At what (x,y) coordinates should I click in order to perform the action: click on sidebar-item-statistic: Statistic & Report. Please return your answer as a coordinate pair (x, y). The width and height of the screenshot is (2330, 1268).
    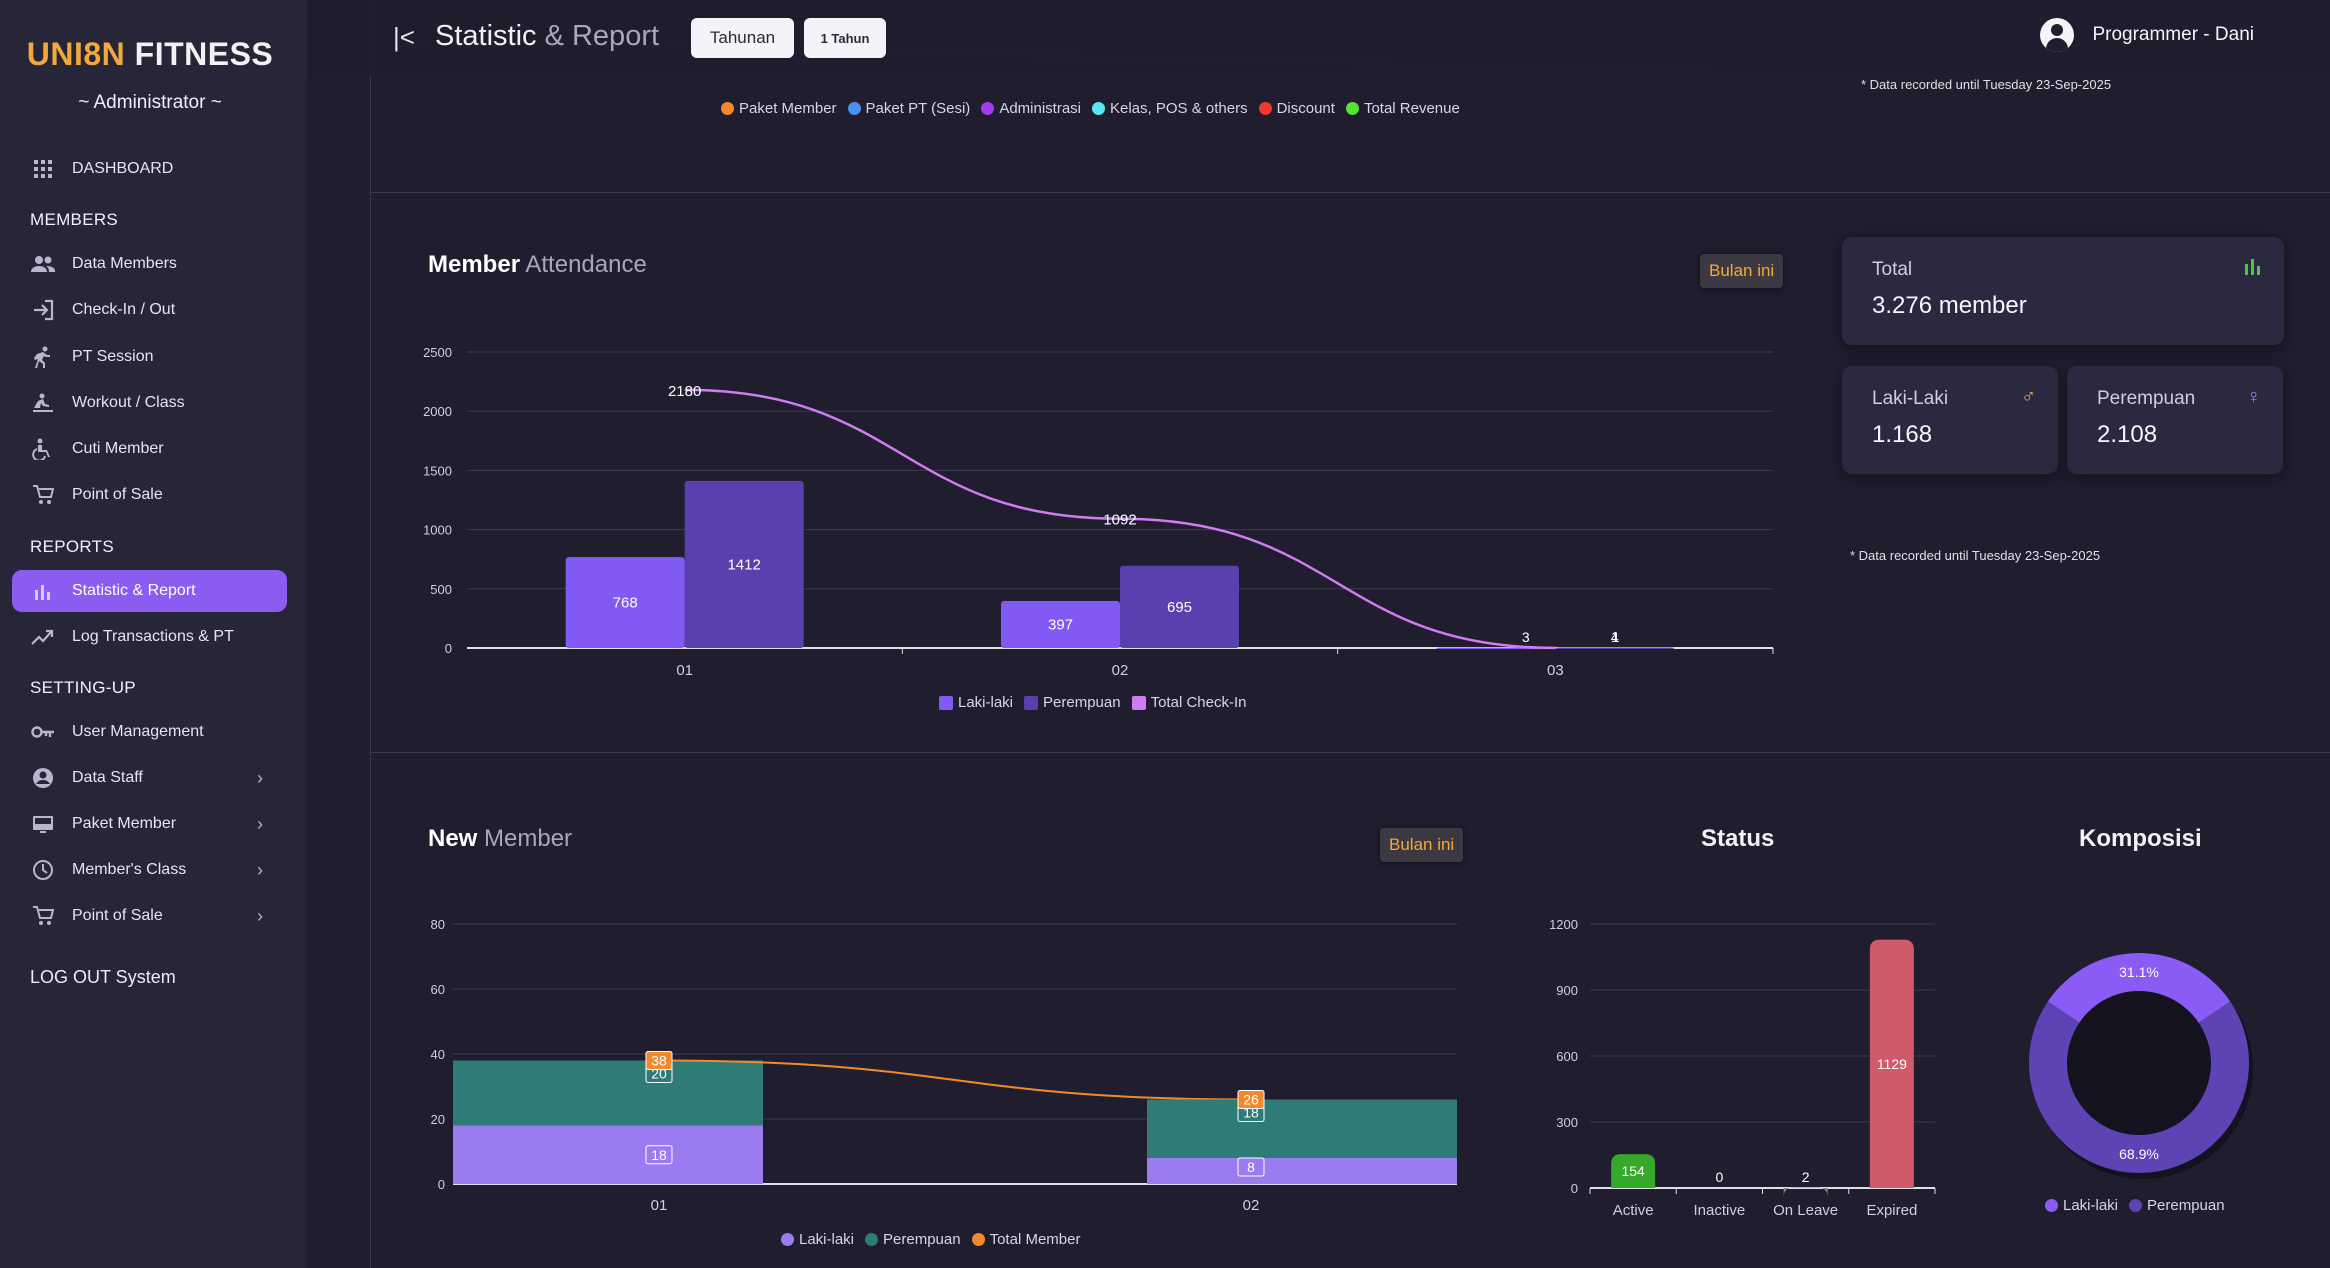
    Looking at the image, I should click on (149, 591).